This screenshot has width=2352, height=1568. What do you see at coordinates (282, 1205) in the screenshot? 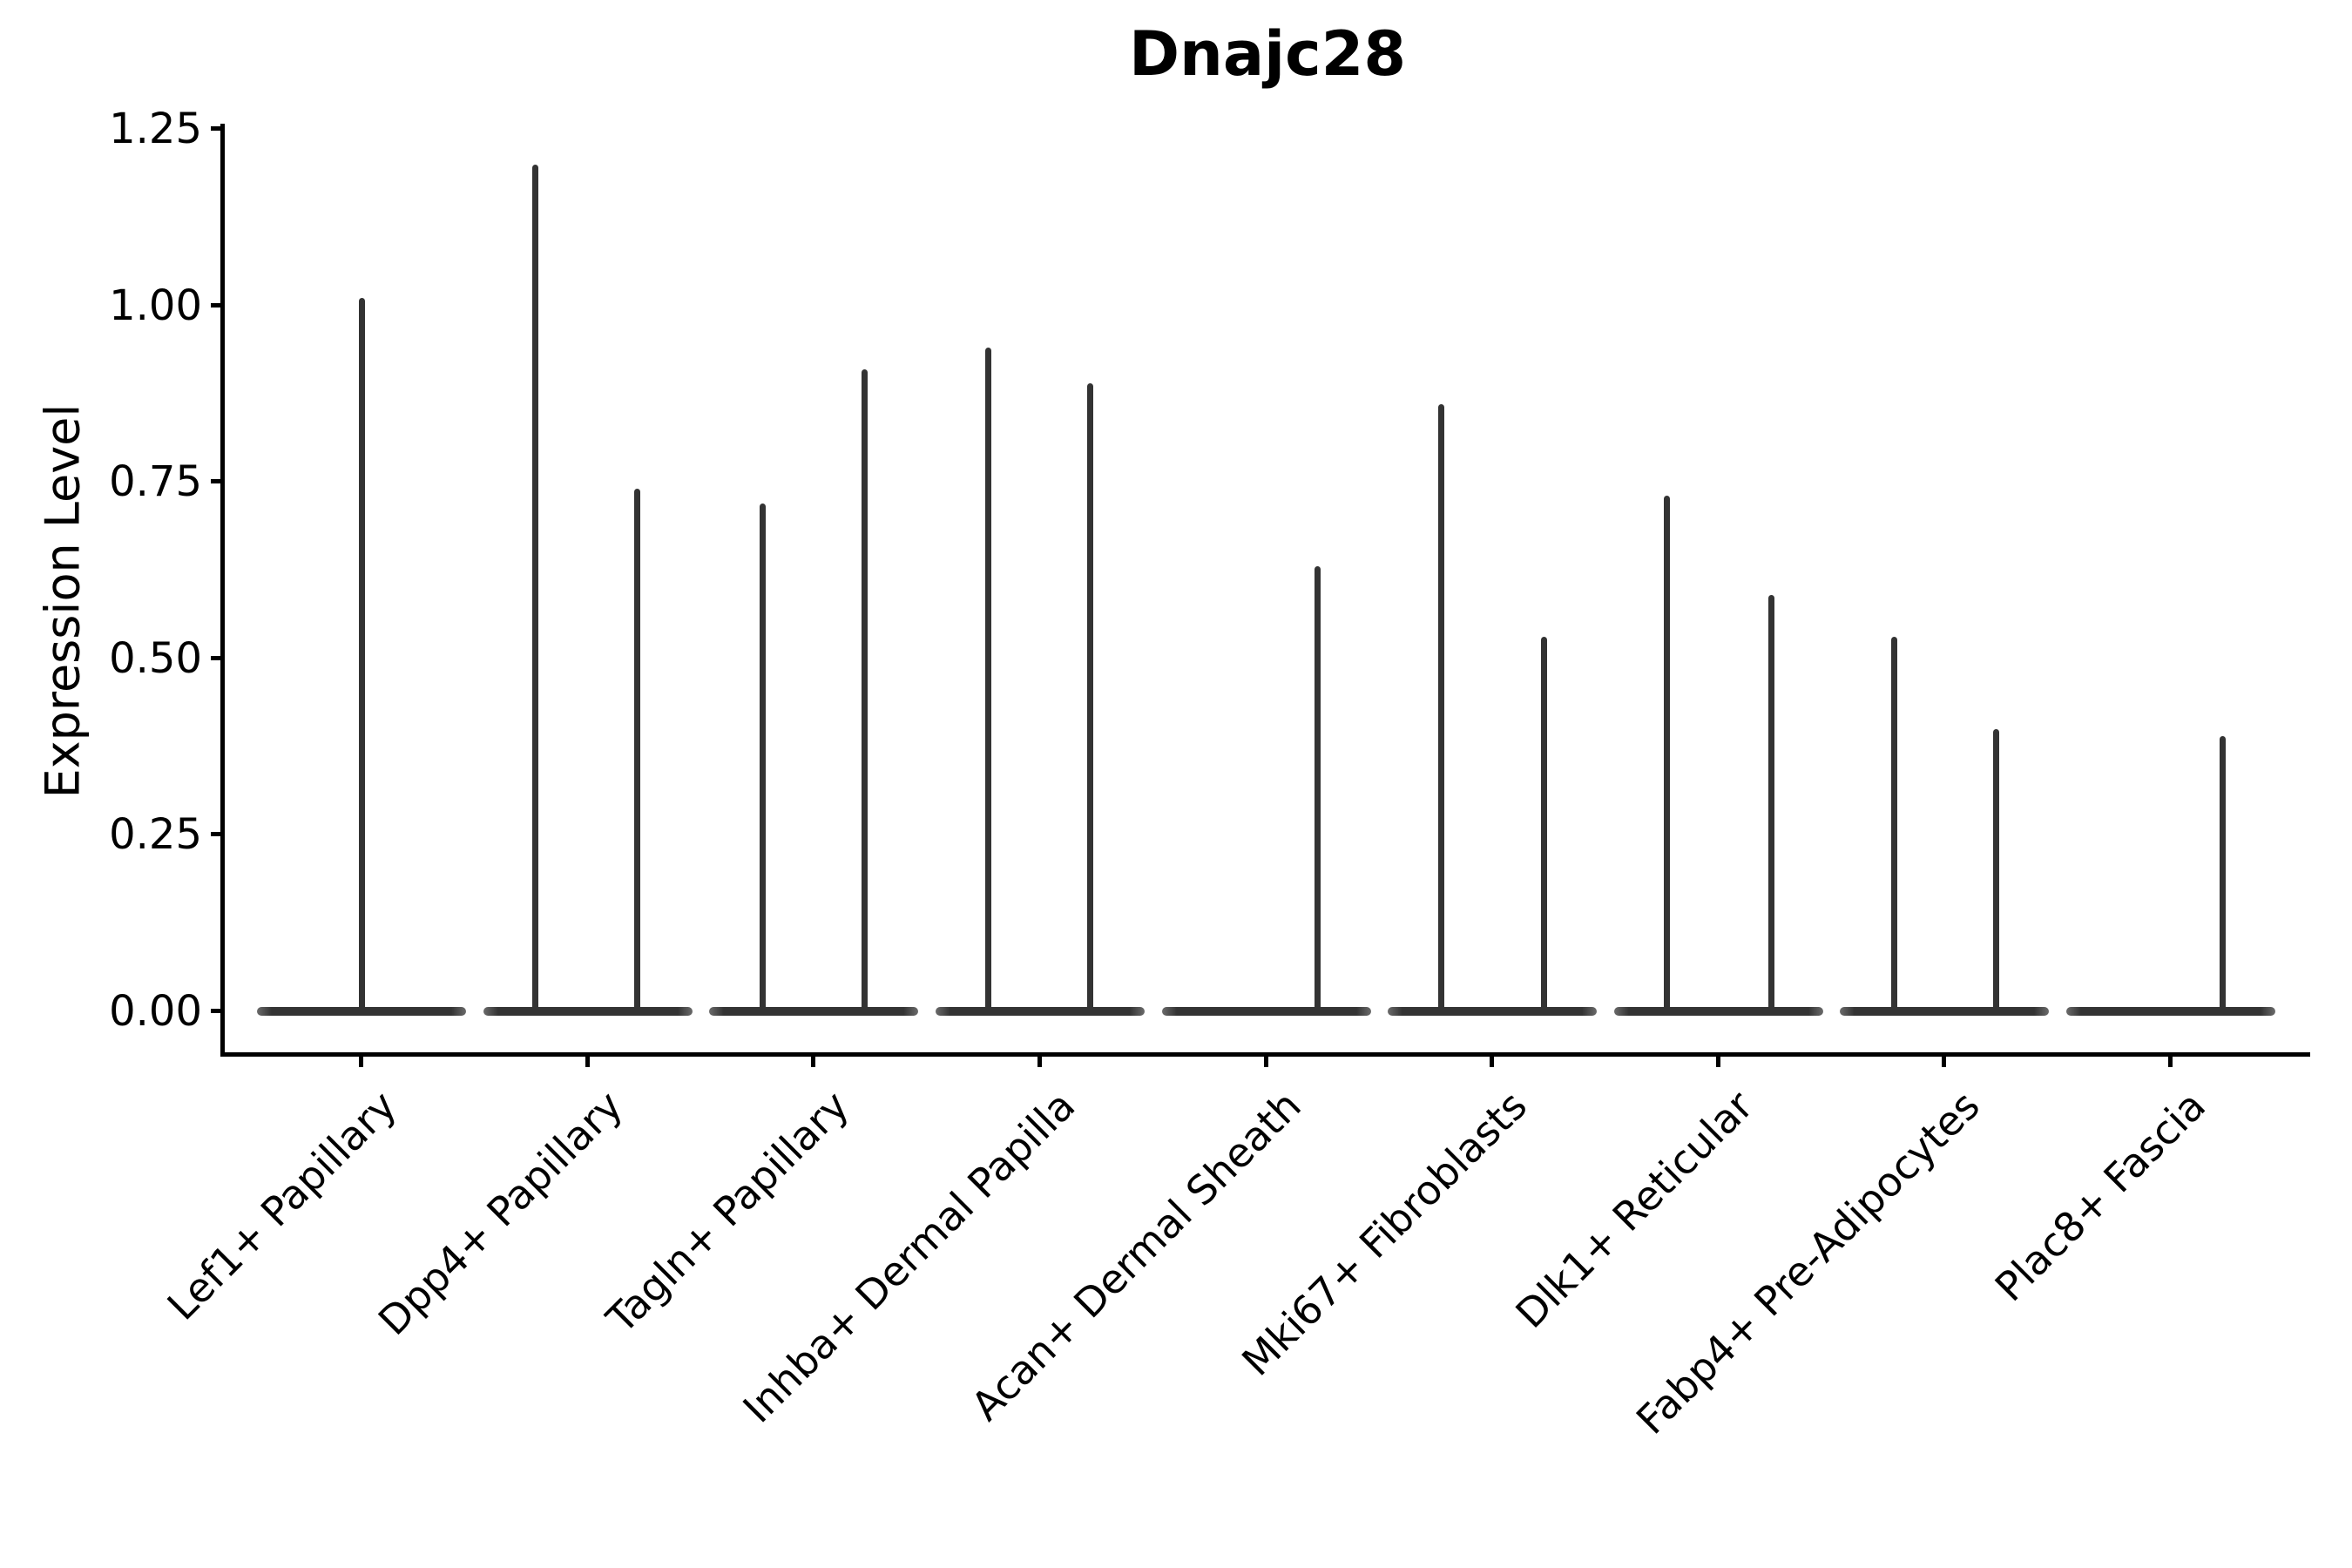
I see `x-tick-label: Lef1+ Papillary` at bounding box center [282, 1205].